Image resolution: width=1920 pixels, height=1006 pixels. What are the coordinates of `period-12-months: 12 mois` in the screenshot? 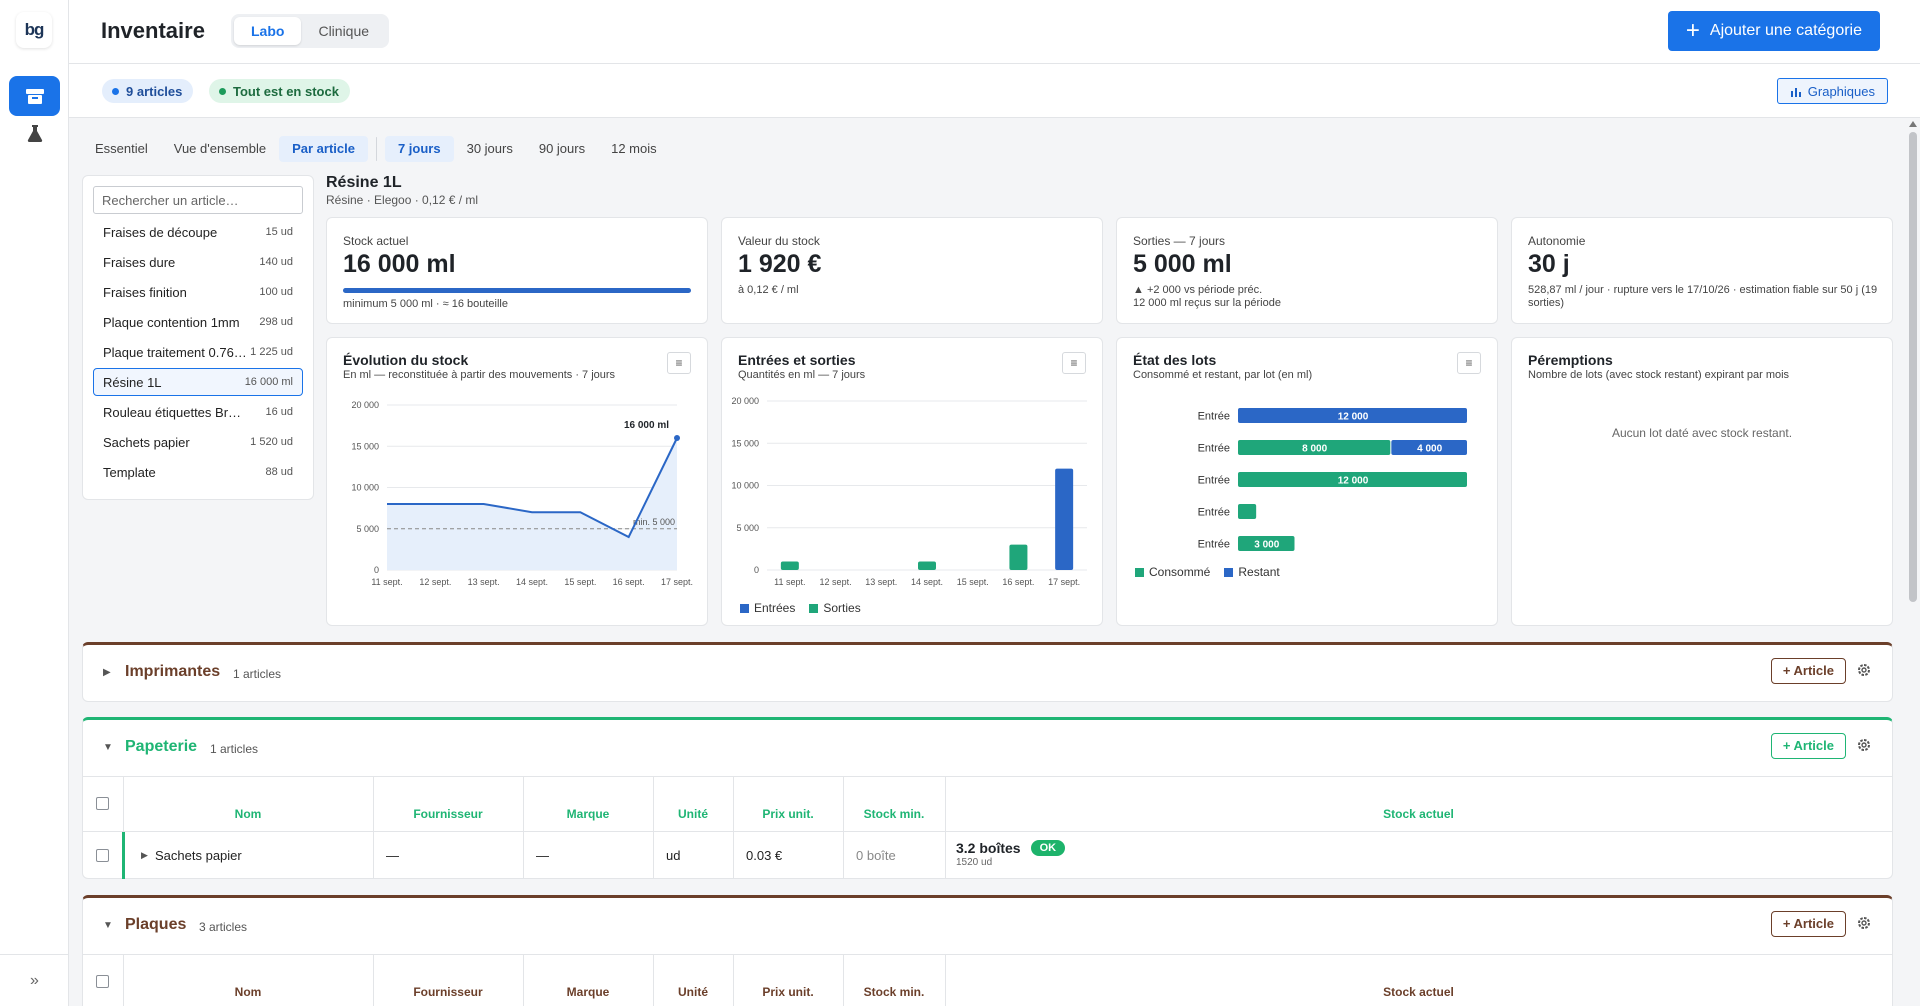 It's located at (634, 148).